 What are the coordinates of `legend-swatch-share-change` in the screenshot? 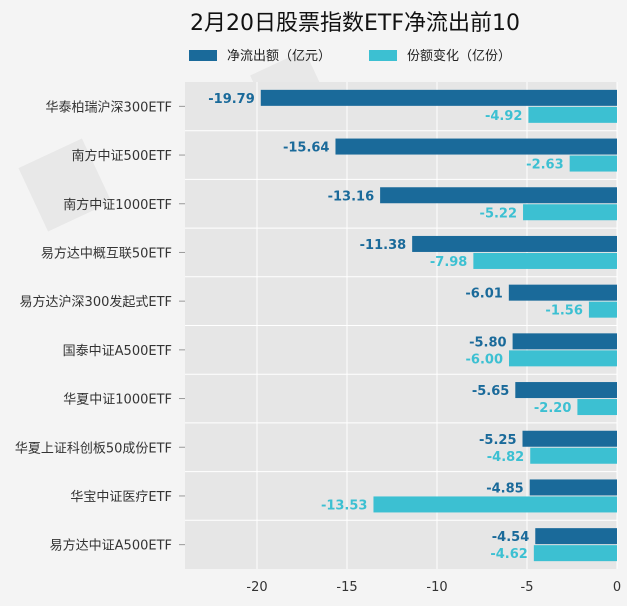 It's located at (383, 55).